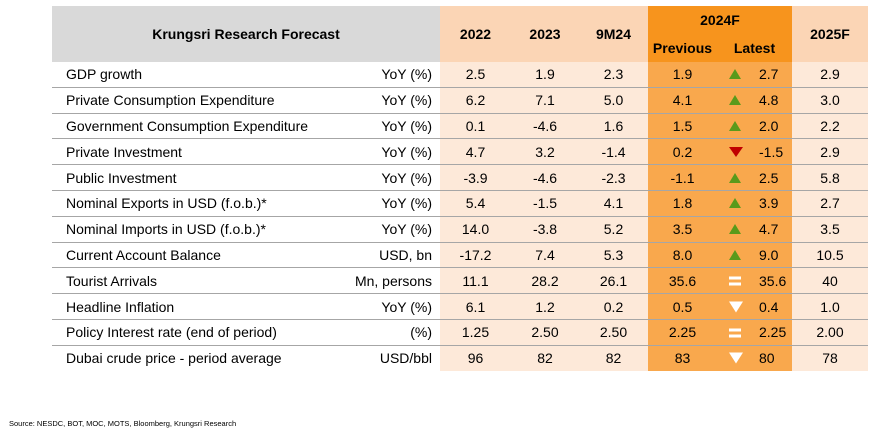 The height and width of the screenshot is (434, 870). I want to click on value-latest: 2.5, so click(769, 177).